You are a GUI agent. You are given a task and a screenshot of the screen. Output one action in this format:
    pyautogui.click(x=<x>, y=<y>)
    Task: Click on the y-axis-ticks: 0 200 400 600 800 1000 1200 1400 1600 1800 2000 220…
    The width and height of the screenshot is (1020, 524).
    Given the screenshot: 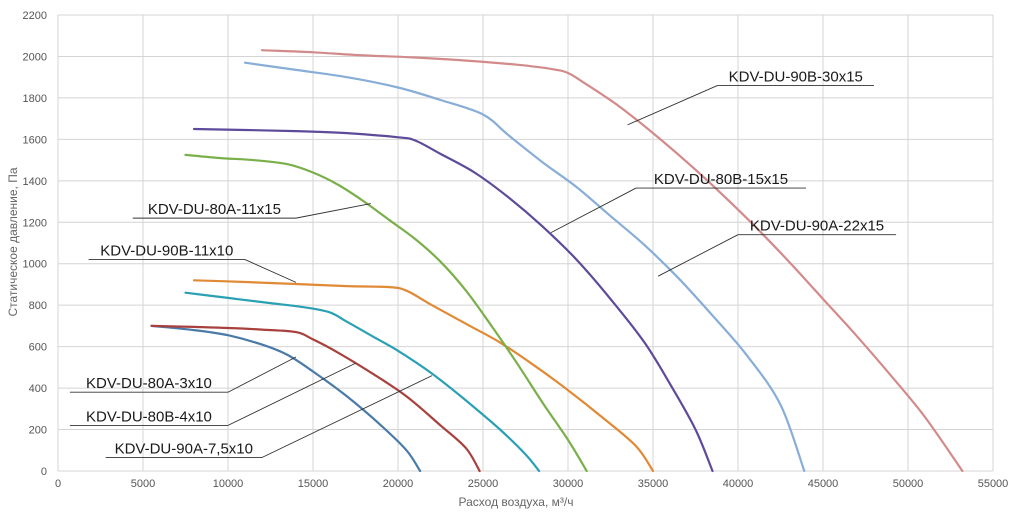 What is the action you would take?
    pyautogui.click(x=35, y=244)
    